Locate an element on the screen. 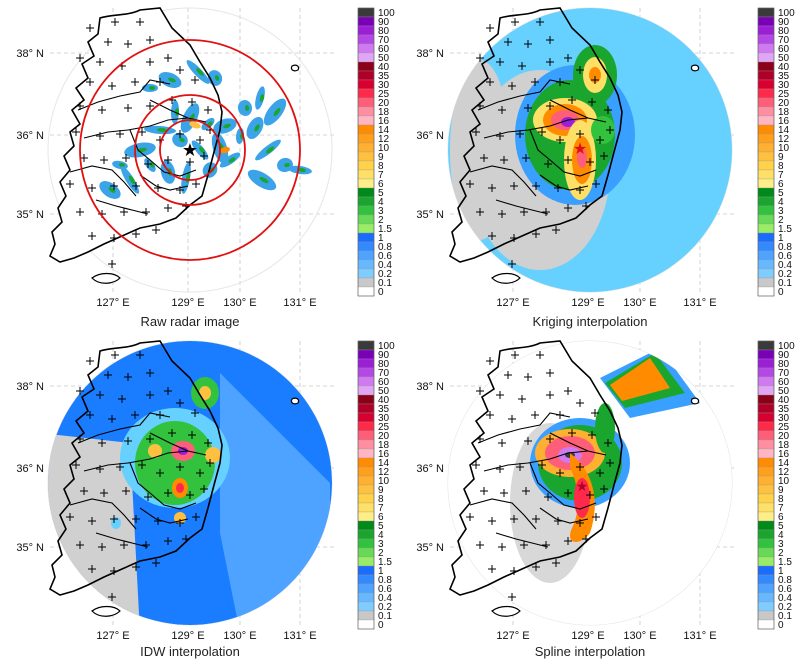  y-tick-label: 35° N is located at coordinates (30, 215).